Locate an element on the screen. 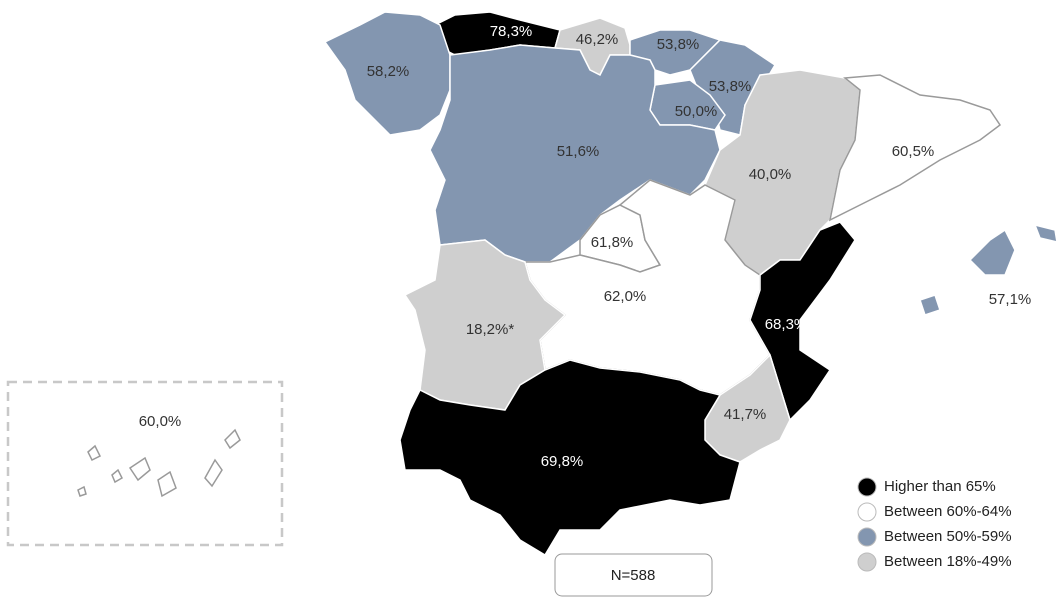 The width and height of the screenshot is (1063, 601). canary-inset is located at coordinates (145, 463).